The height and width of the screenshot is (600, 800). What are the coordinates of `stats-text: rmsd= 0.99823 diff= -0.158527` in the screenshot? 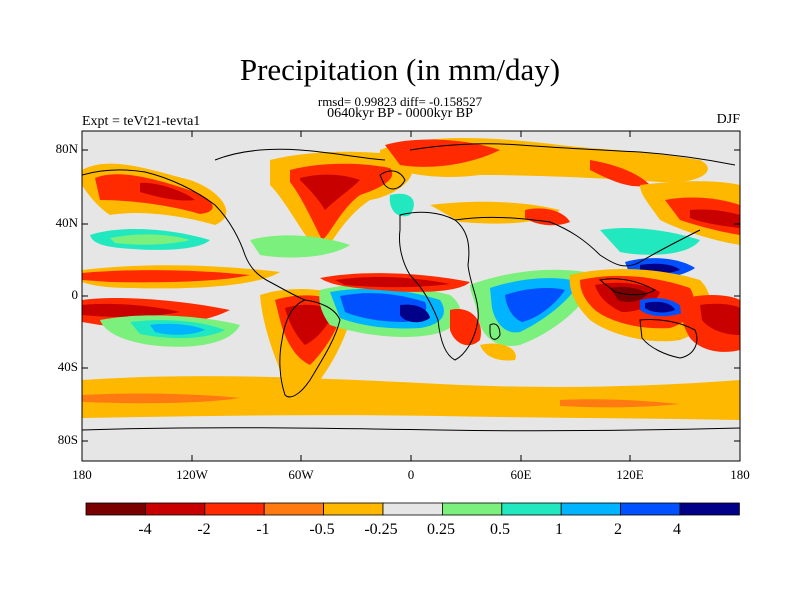 It's located at (400, 101).